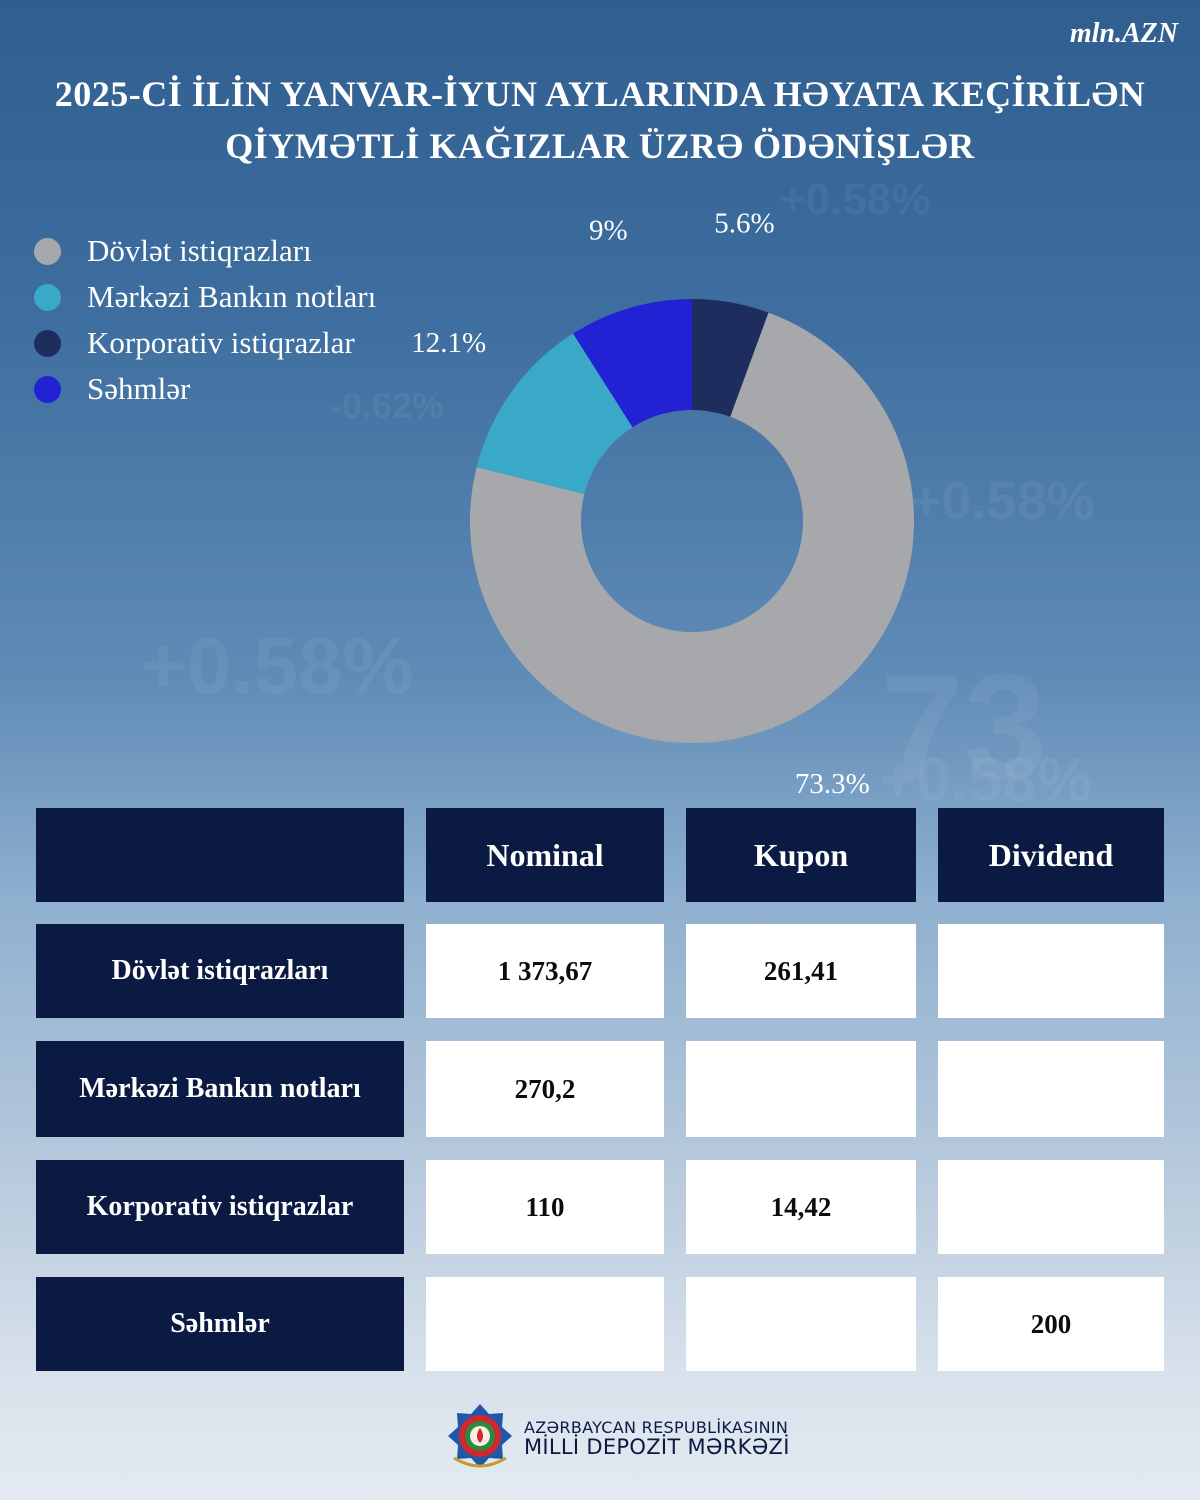 This screenshot has width=1200, height=1500. Describe the element at coordinates (832, 784) in the screenshot. I see `donut-data-label: 73.3%` at that location.